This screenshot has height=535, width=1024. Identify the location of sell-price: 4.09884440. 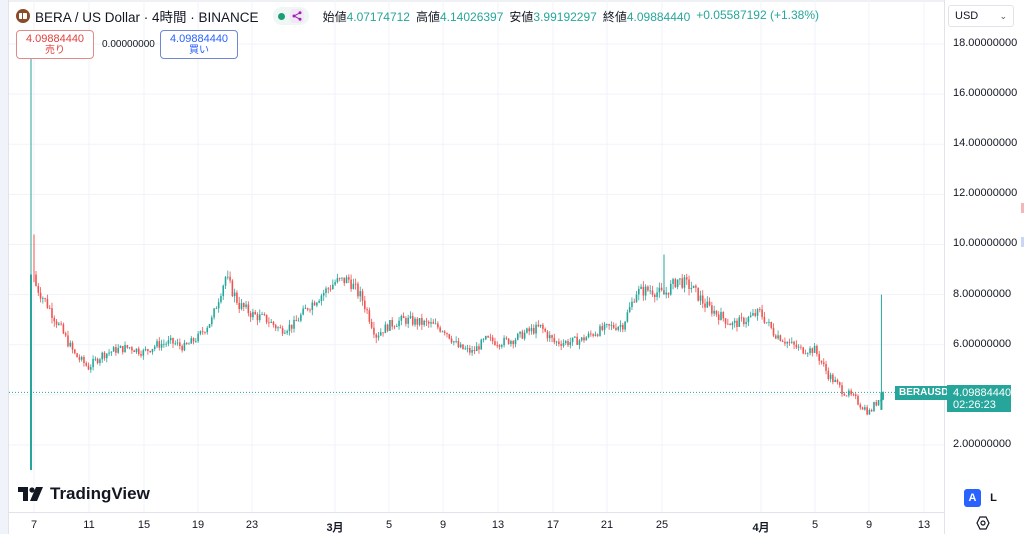
(55, 38).